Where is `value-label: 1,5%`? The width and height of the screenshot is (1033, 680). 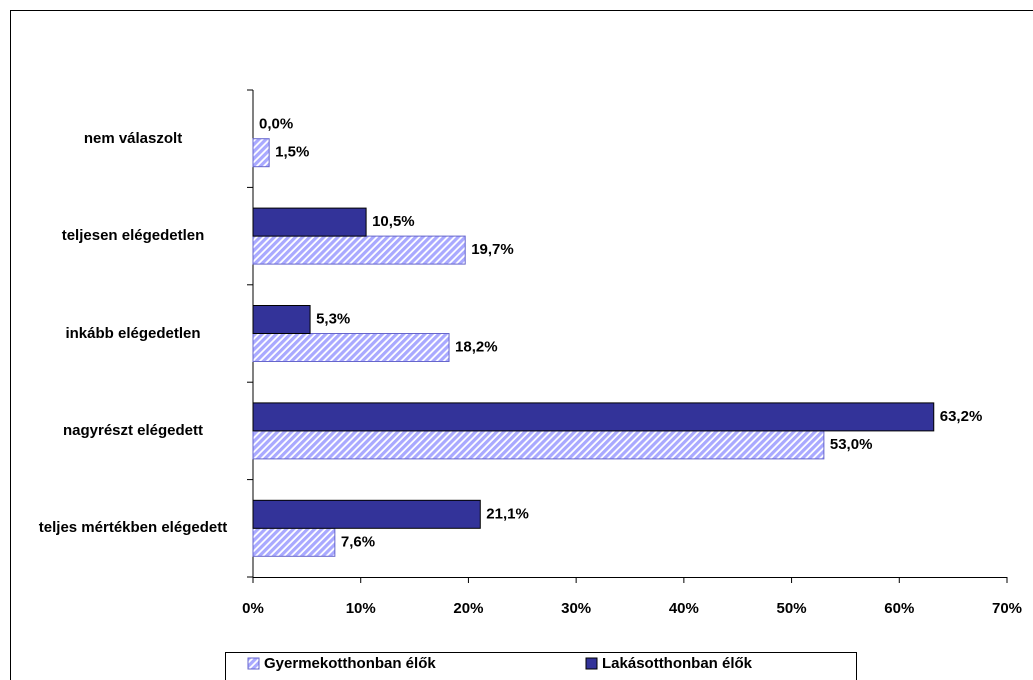 value-label: 1,5% is located at coordinates (292, 152).